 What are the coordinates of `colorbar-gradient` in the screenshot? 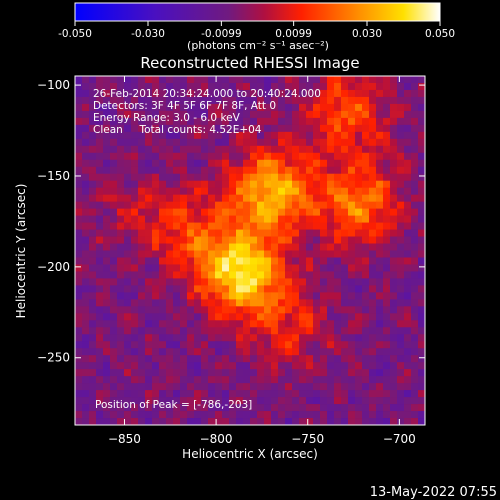 It's located at (257, 12).